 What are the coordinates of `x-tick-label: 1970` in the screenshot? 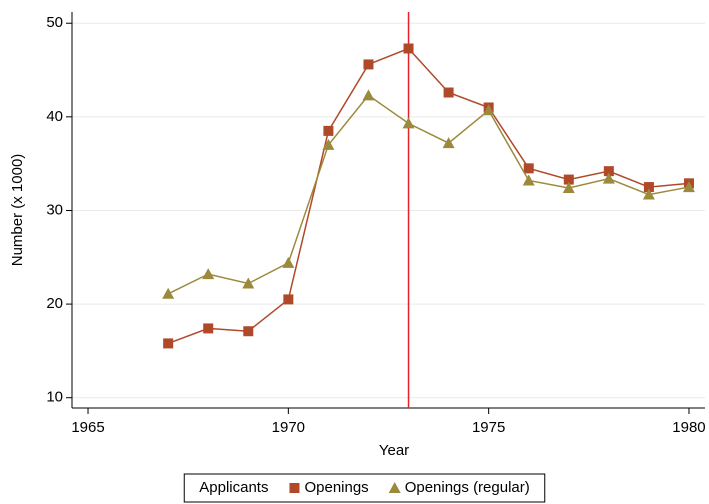 It's located at (288, 427).